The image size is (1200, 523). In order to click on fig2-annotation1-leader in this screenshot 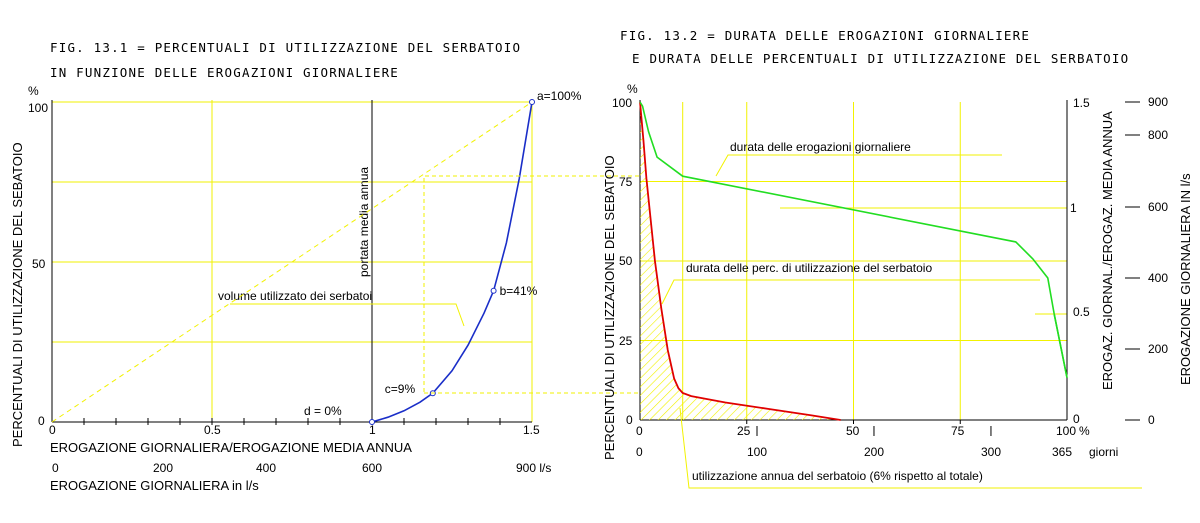, I will do `click(858, 165)`.